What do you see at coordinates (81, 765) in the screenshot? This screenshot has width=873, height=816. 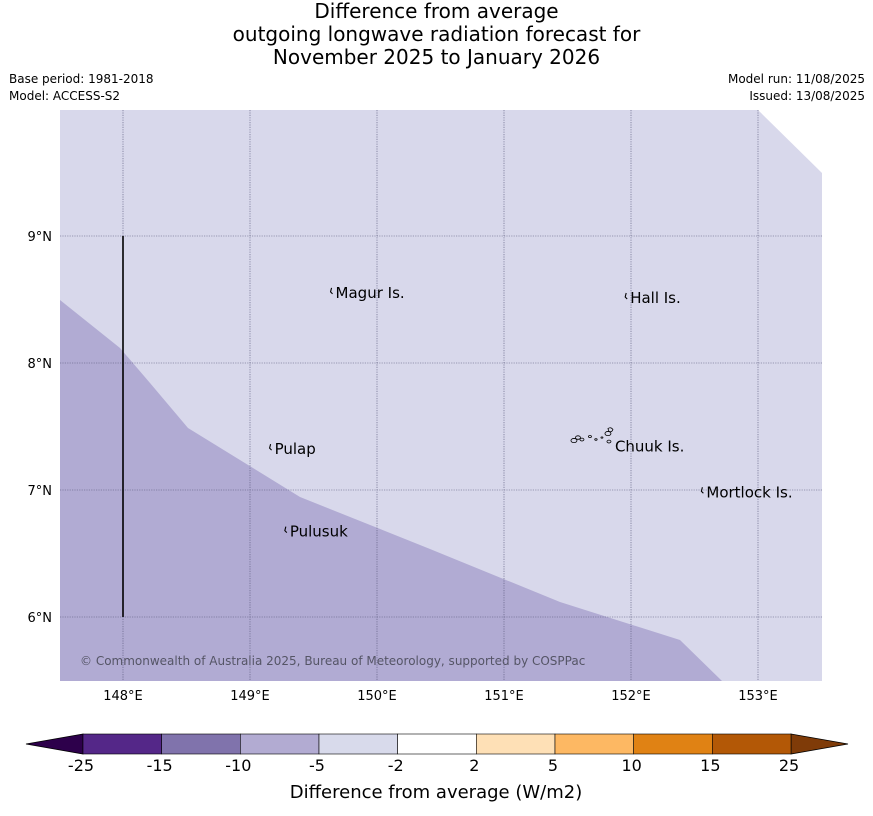 I see `colorbar-tick-label: -25` at bounding box center [81, 765].